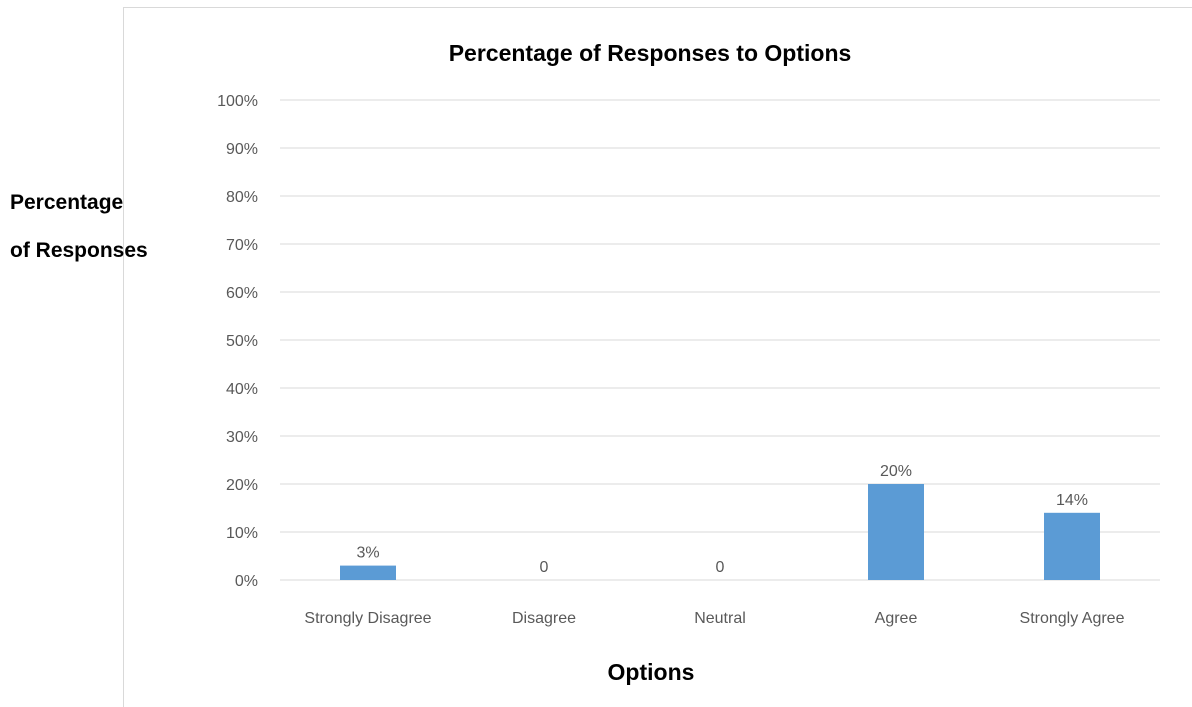 The height and width of the screenshot is (707, 1192). What do you see at coordinates (67, 202) in the screenshot?
I see `y-axis-title-line-1: Percentage` at bounding box center [67, 202].